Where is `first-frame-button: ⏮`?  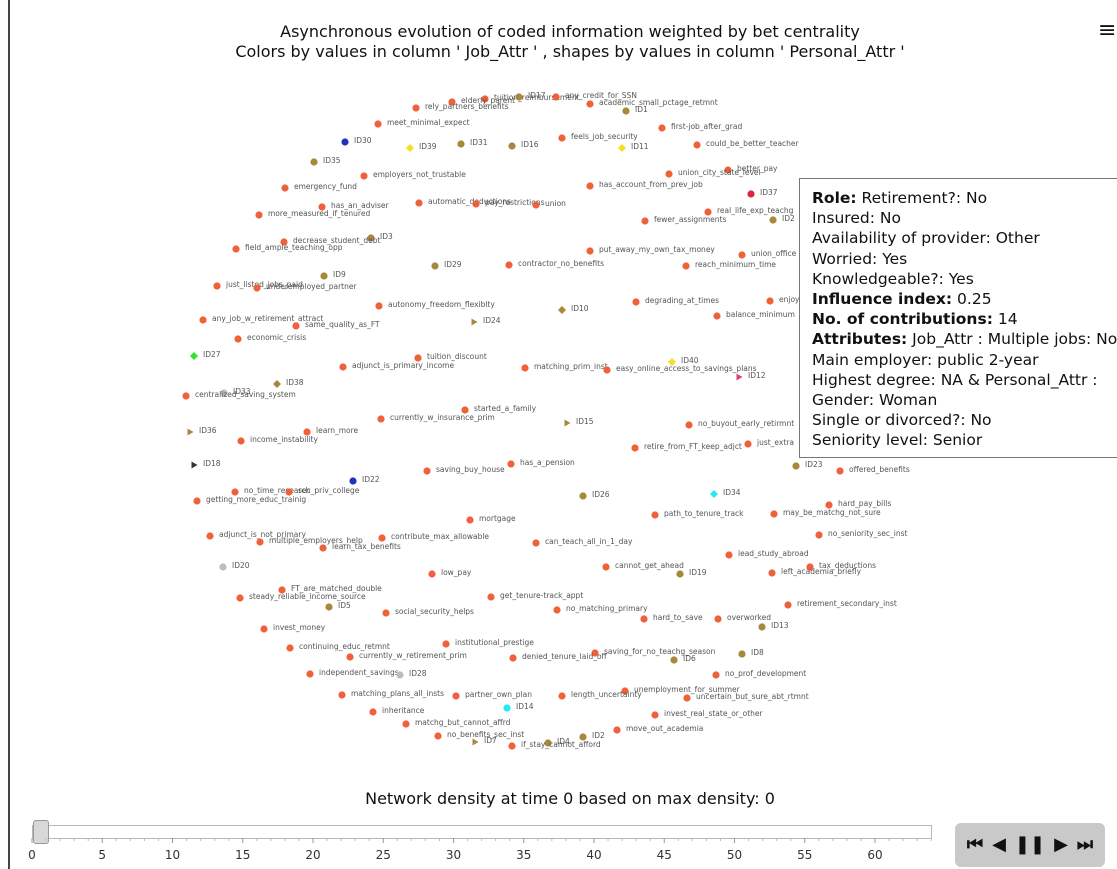
first-frame-button: ⏮ is located at coordinates (975, 844).